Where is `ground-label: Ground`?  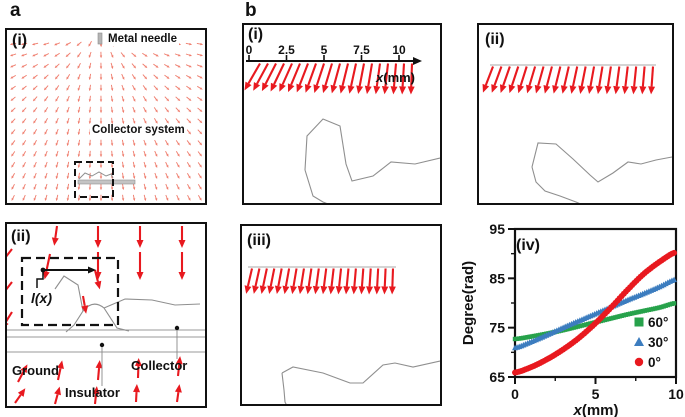 ground-label: Ground is located at coordinates (35, 370).